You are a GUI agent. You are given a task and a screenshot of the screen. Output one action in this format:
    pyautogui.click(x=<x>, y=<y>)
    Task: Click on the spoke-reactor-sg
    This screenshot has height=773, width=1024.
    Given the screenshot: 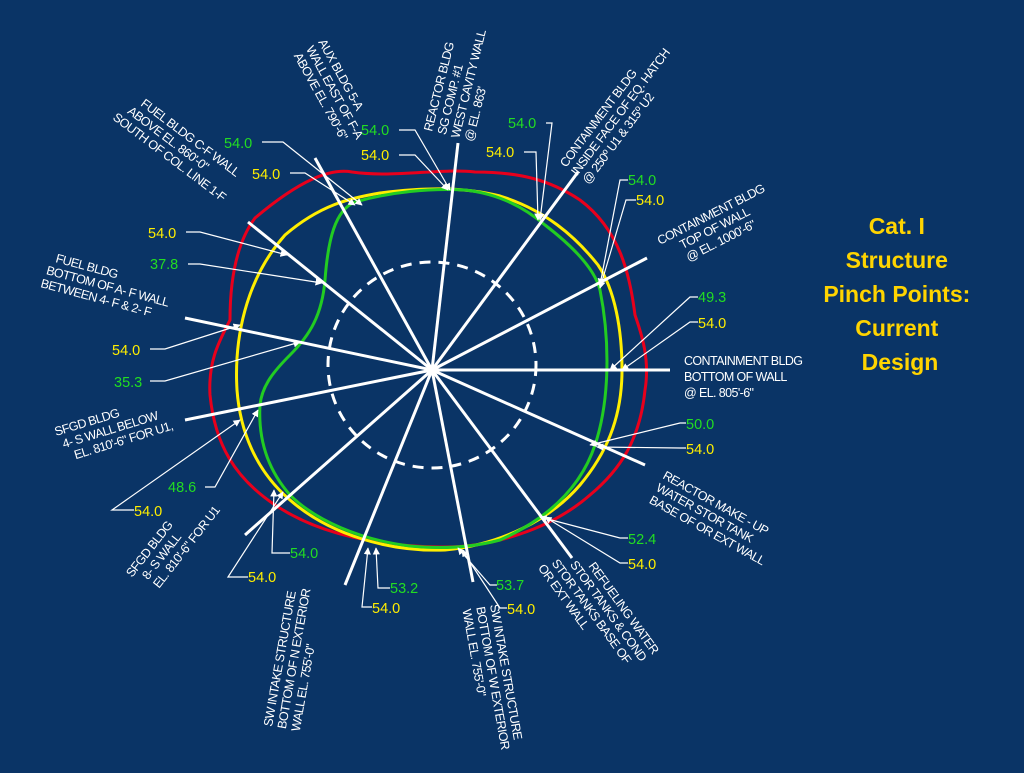 What is the action you would take?
    pyautogui.click(x=445, y=256)
    